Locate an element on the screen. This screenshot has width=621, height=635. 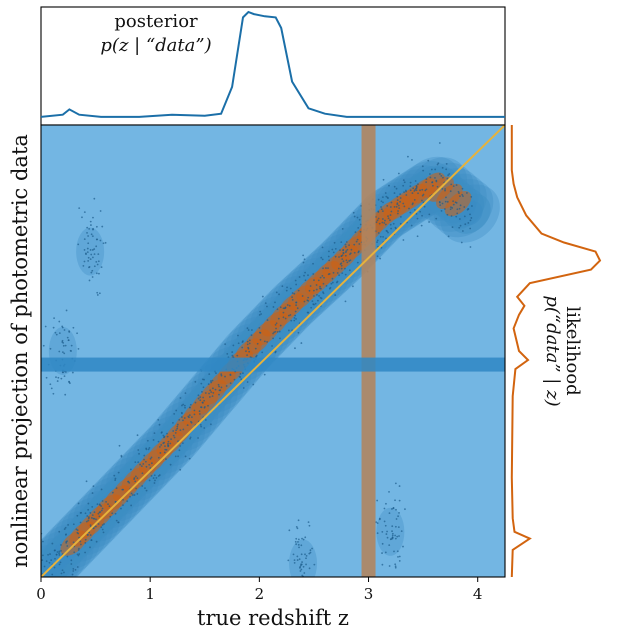
x-tick-label: 4 is located at coordinates (478, 594).